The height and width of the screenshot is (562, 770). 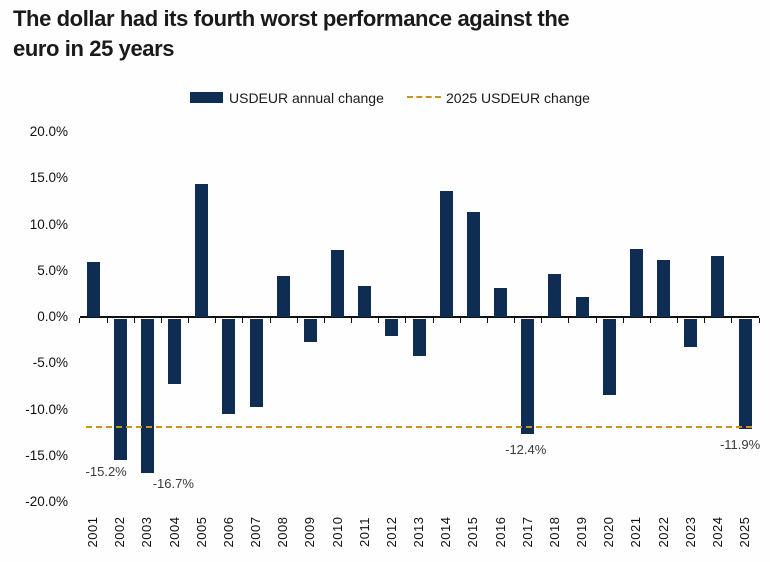 I want to click on x-axis-label-2016: 2016, so click(x=500, y=532).